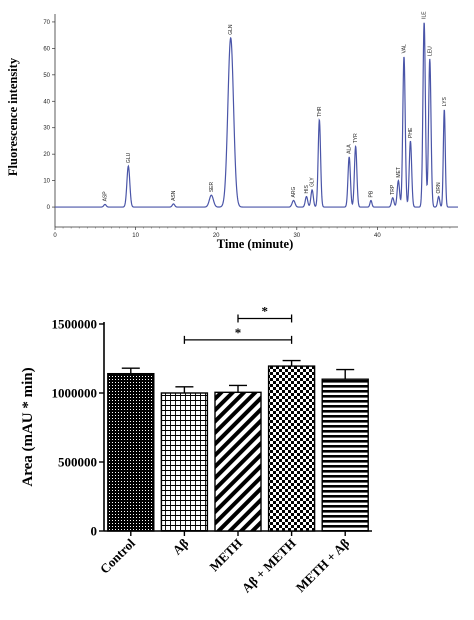  What do you see at coordinates (216, 236) in the screenshot?
I see `x-tick-label: 20` at bounding box center [216, 236].